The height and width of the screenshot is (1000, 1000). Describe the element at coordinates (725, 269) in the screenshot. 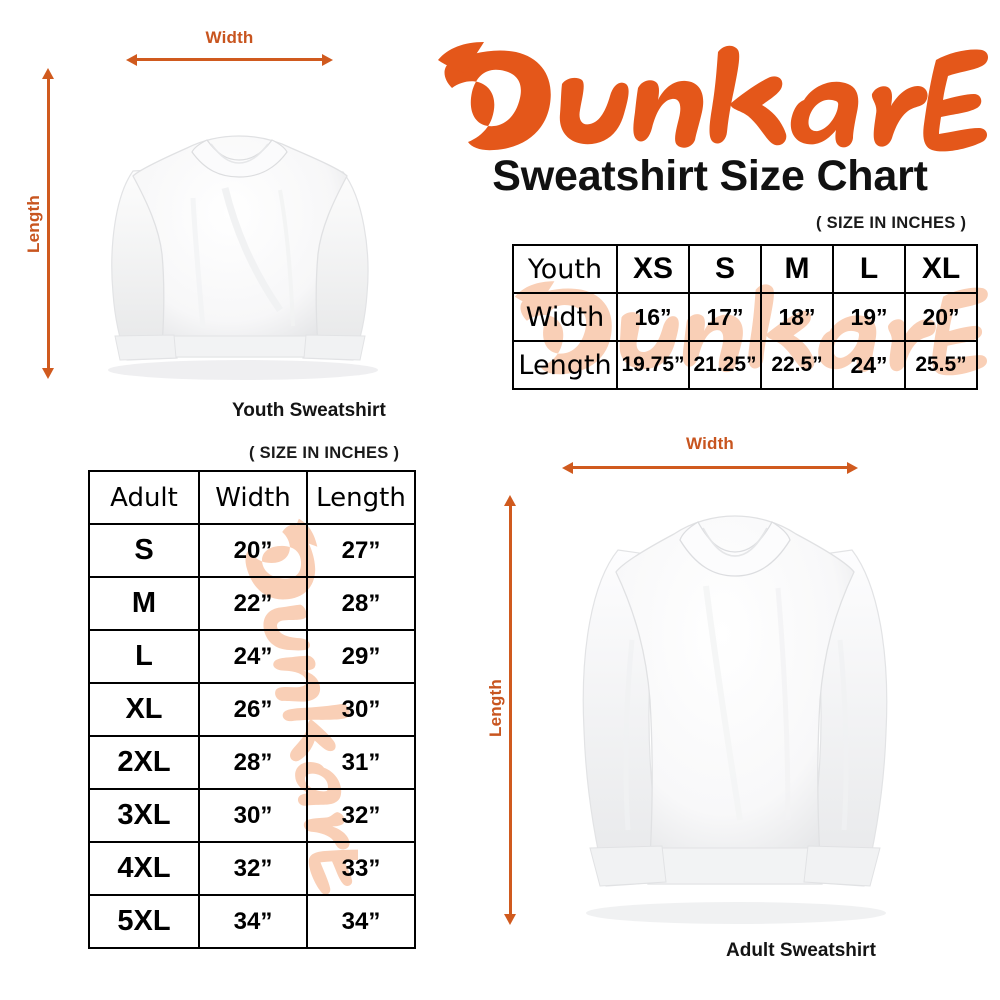

I see `youth-size-s: S` at that location.